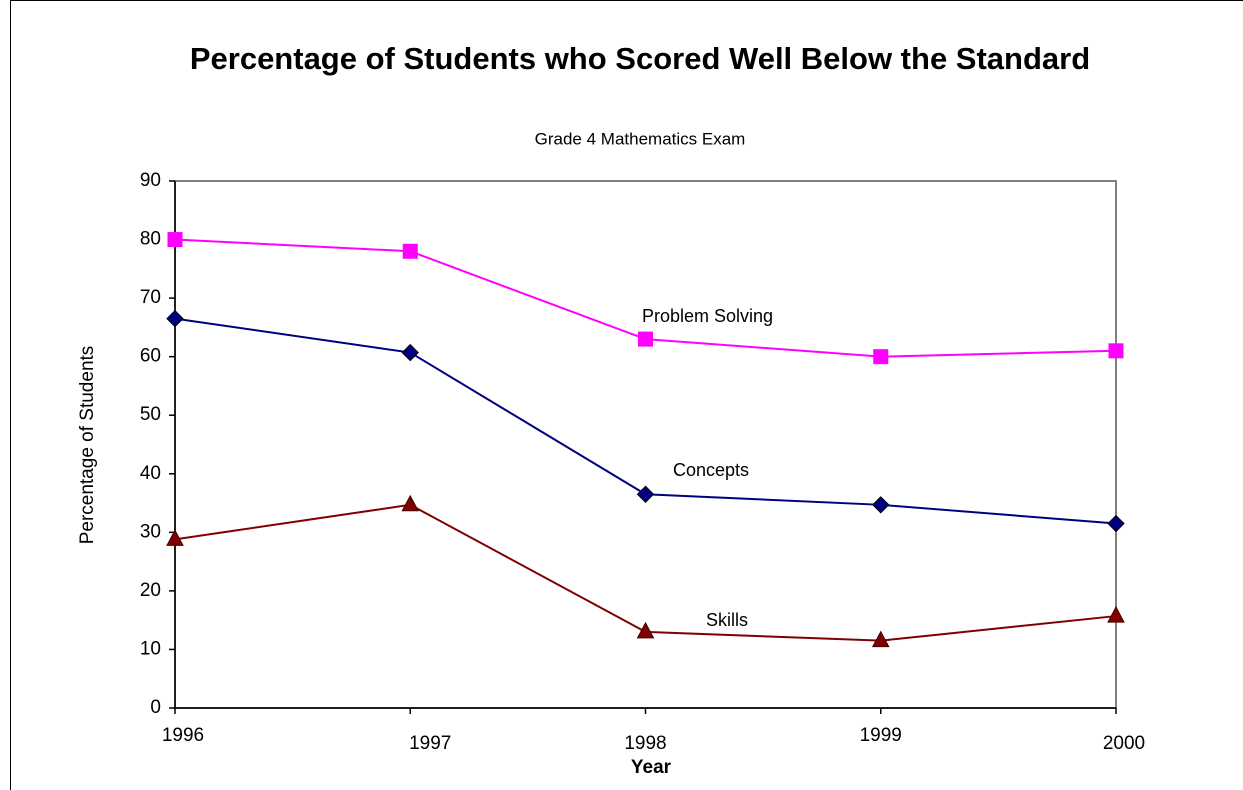  Describe the element at coordinates (150, 414) in the screenshot. I see `y-tick-label: 50` at that location.